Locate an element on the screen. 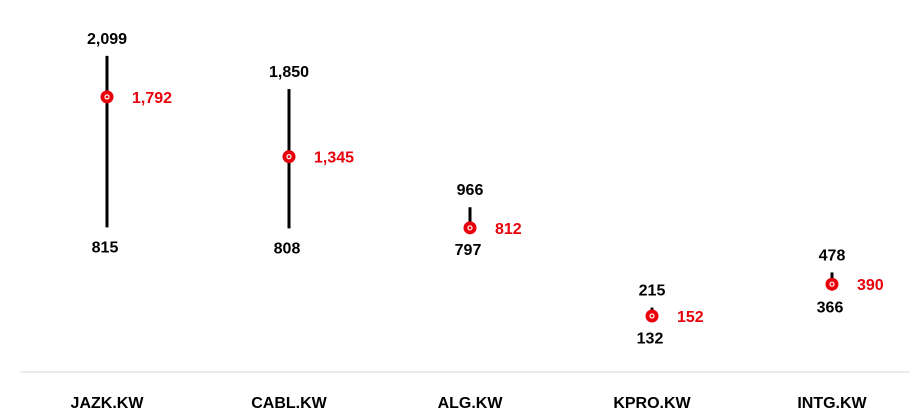 The height and width of the screenshot is (411, 920). low-label: 132 is located at coordinates (650, 339).